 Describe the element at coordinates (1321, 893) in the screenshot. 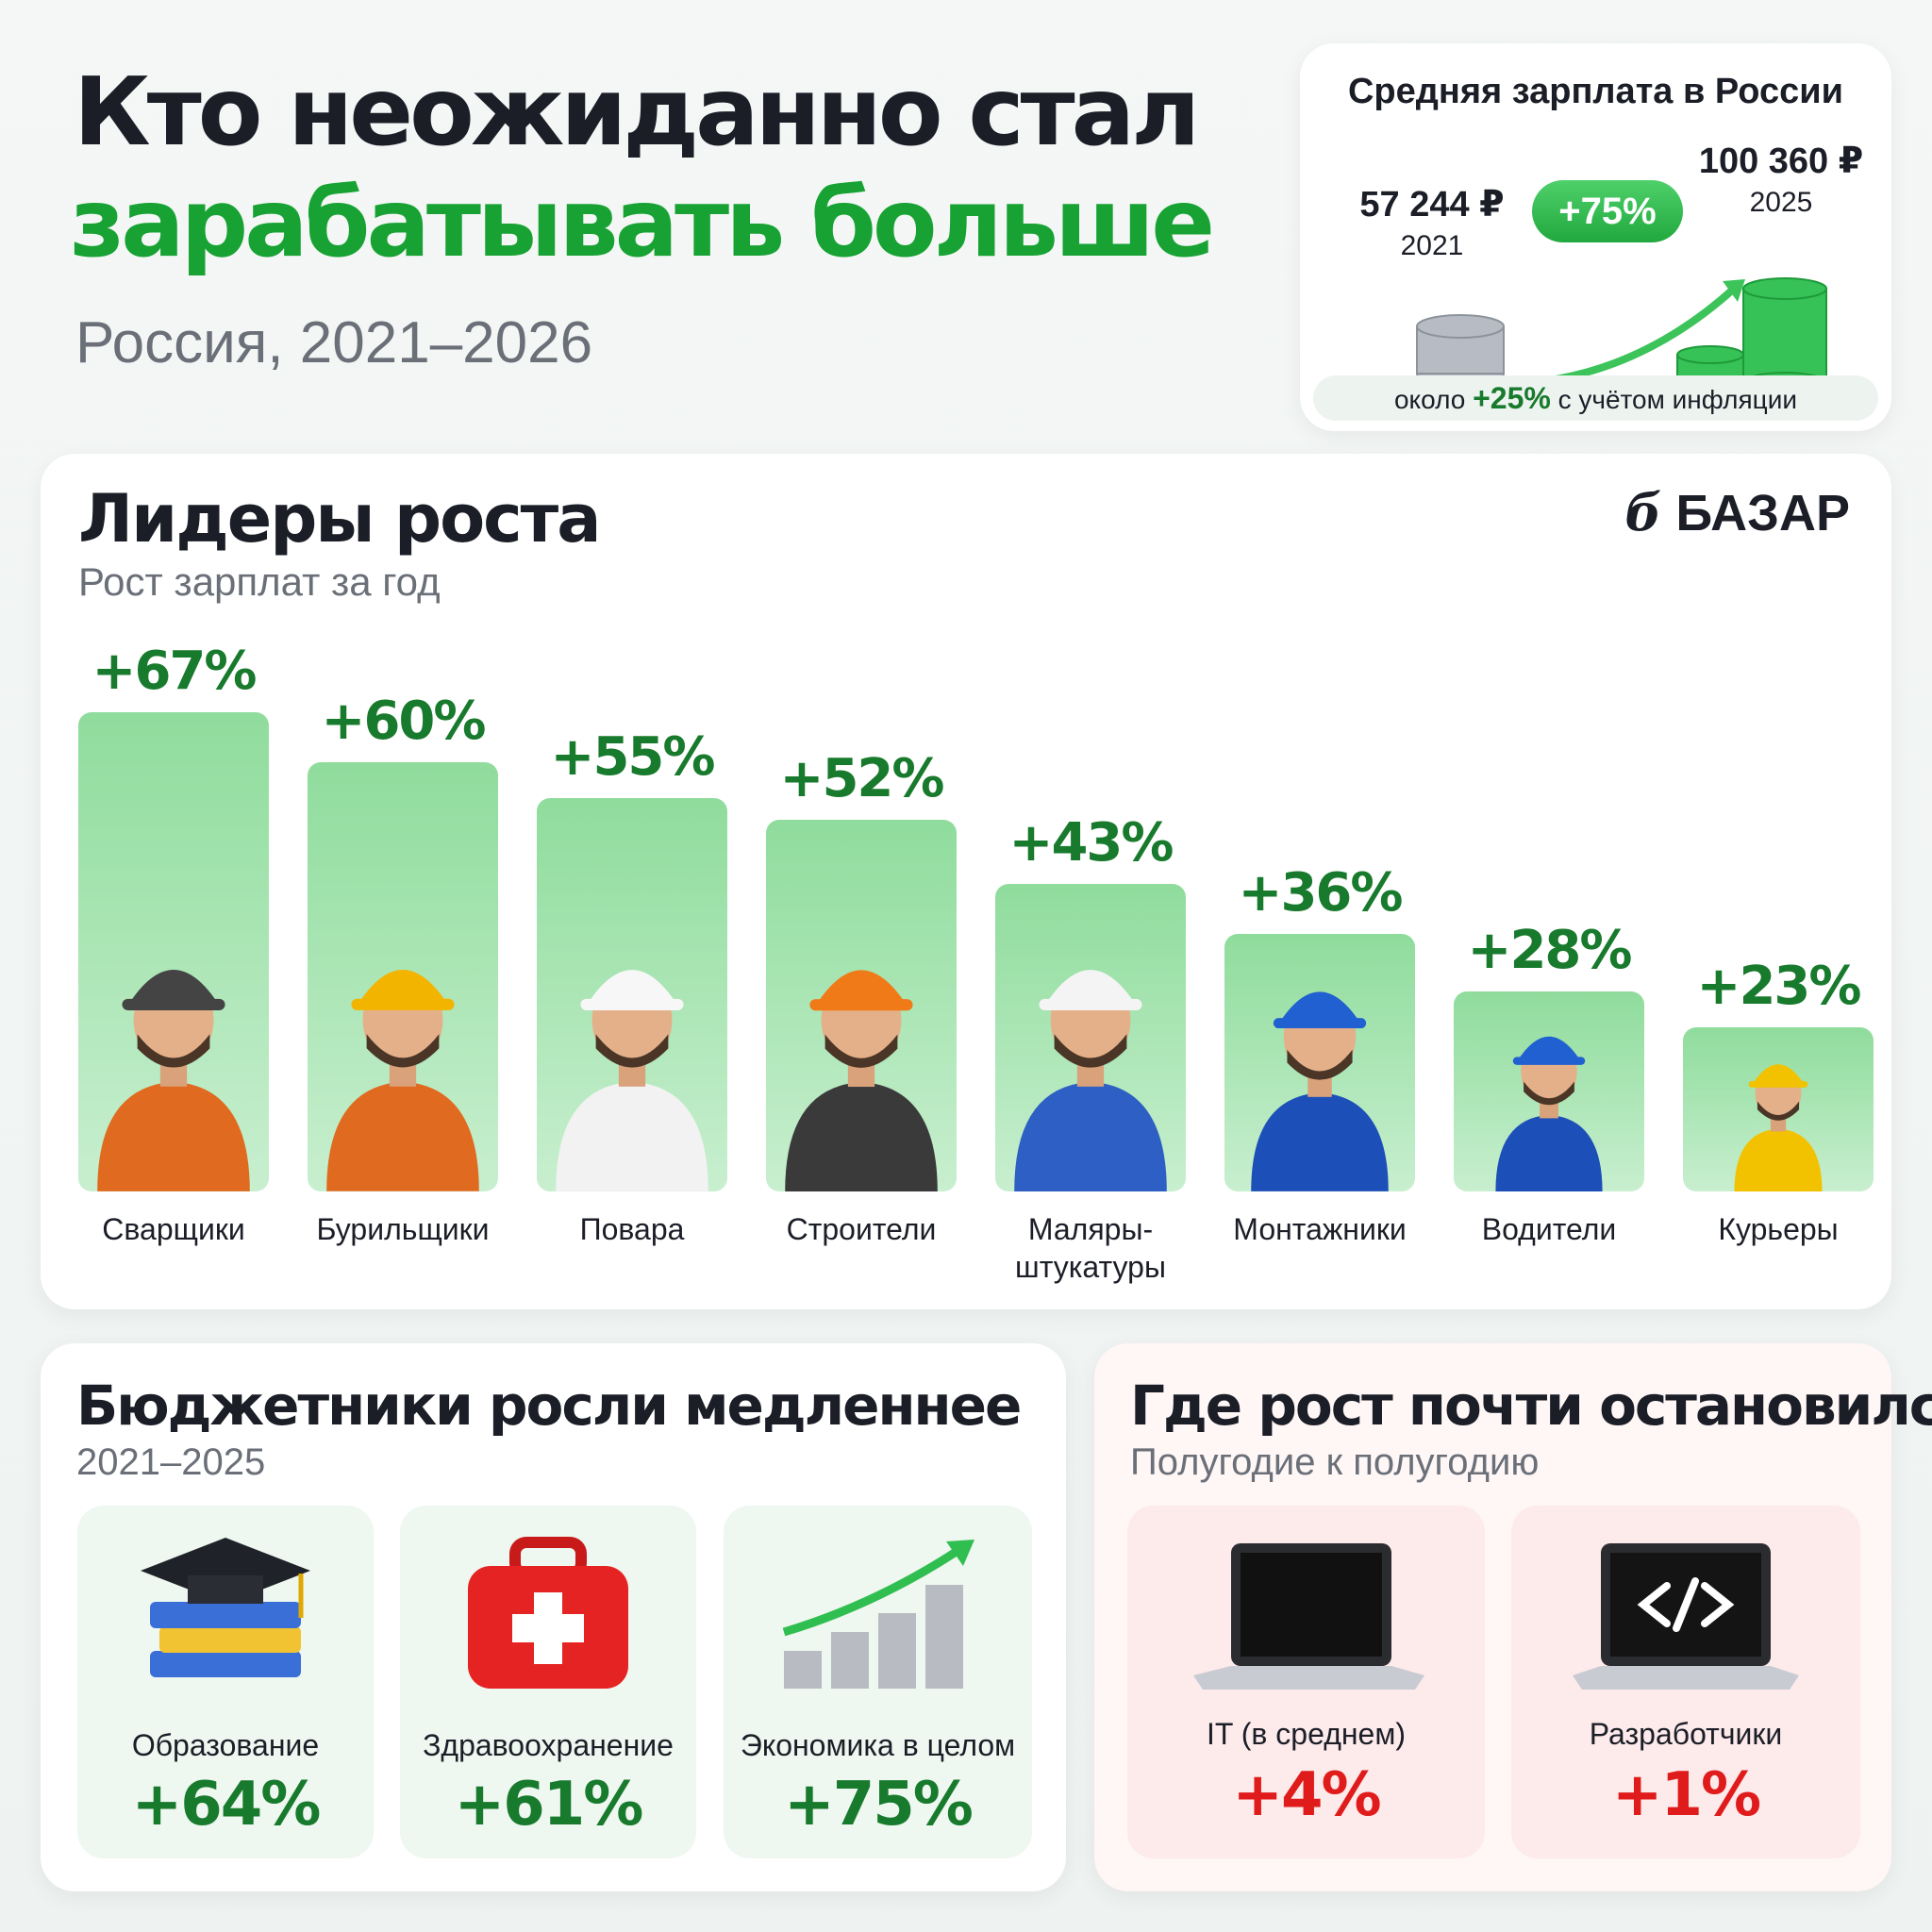

I see `value-label: +36%` at that location.